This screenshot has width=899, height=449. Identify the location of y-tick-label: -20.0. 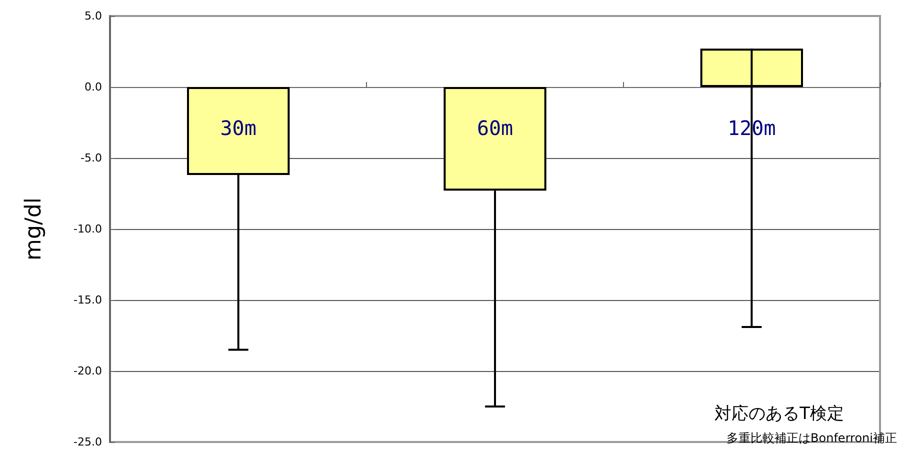
(88, 371).